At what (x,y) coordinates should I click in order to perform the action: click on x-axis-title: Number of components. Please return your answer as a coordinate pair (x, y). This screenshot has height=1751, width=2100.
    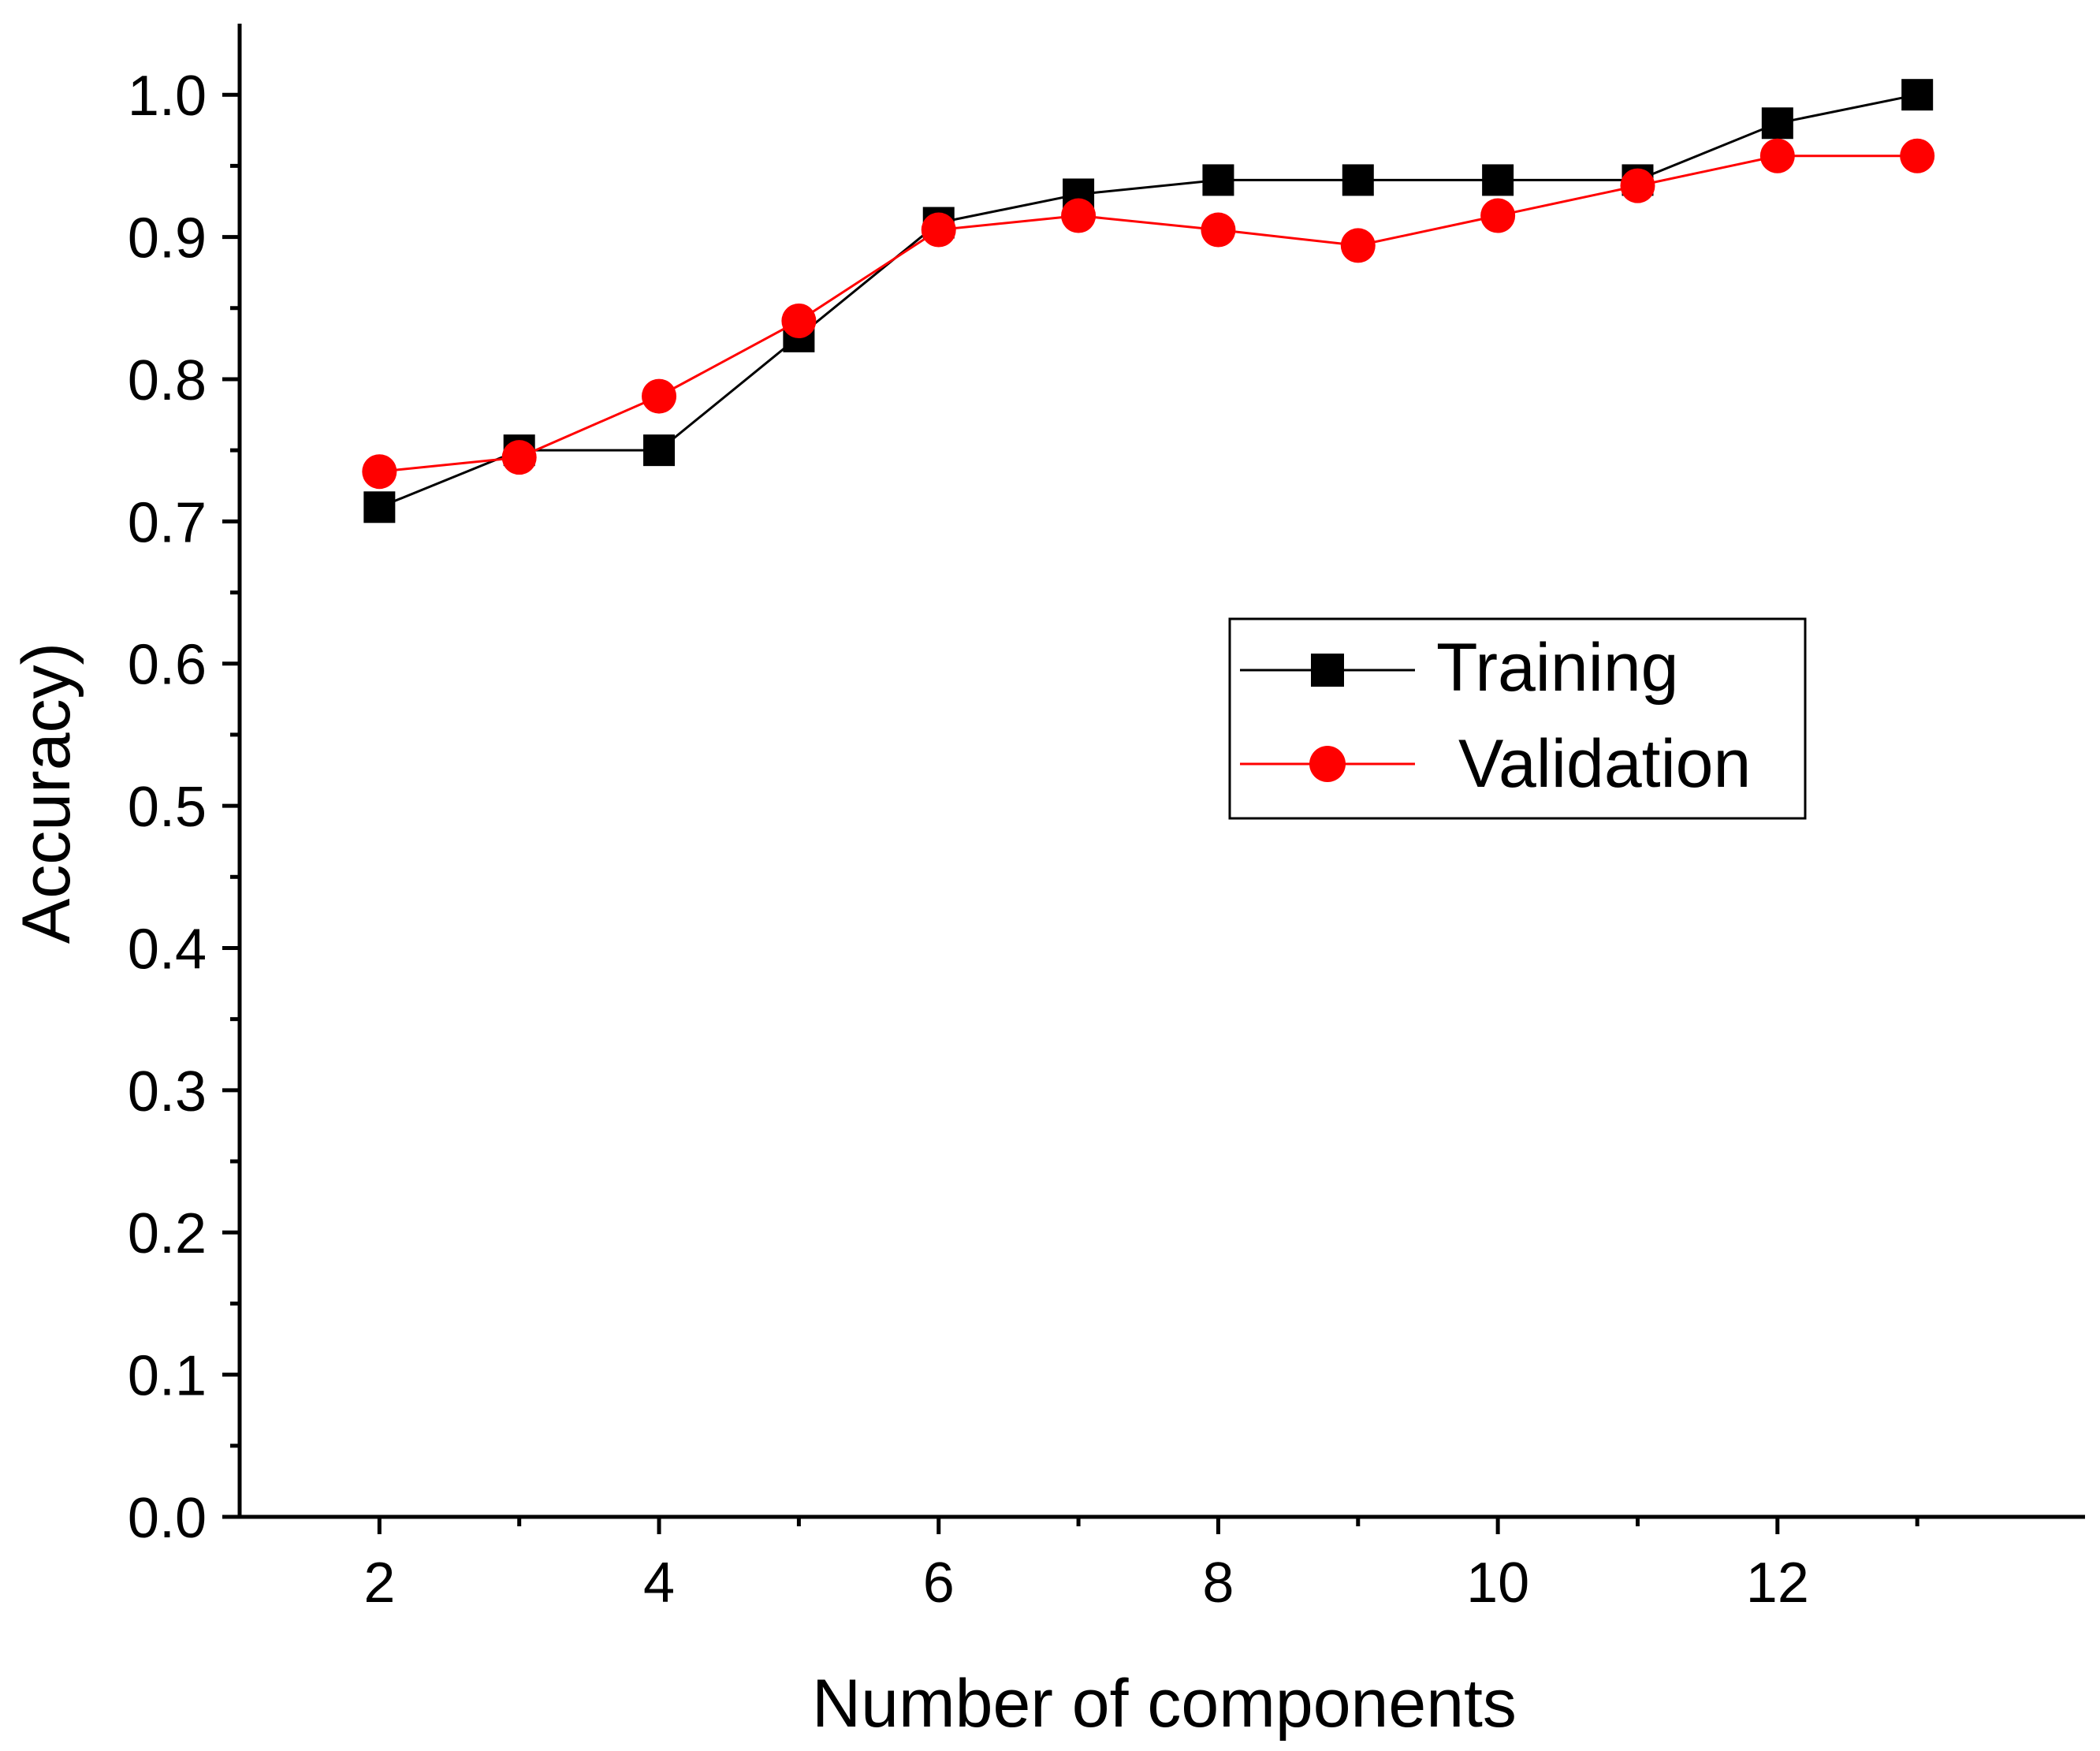
    Looking at the image, I should click on (1164, 1704).